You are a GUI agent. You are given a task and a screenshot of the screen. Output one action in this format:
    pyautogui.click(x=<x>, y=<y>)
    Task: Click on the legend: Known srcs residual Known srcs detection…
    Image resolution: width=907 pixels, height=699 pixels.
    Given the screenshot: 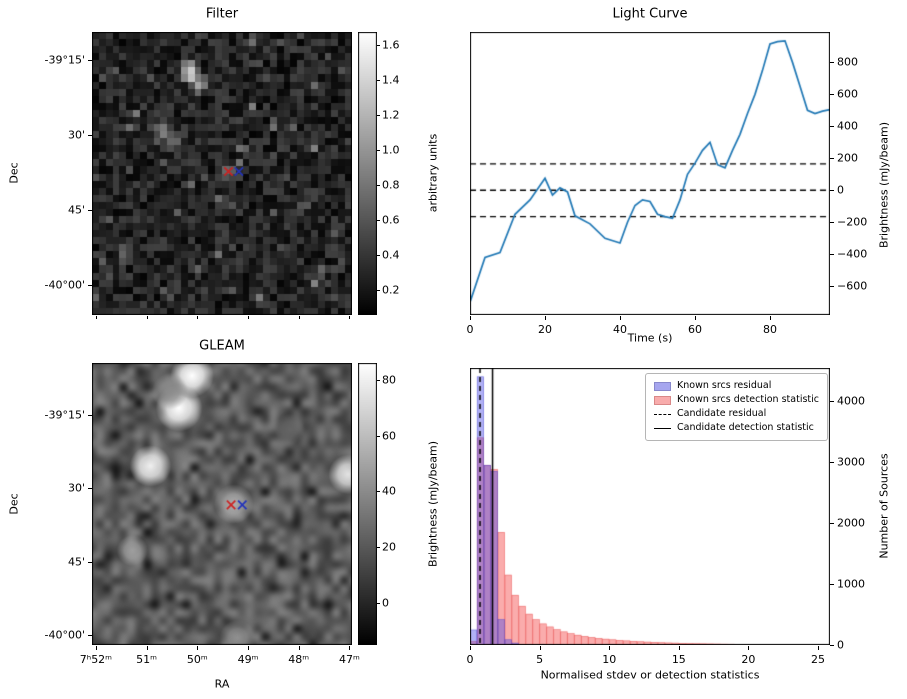 What is the action you would take?
    pyautogui.click(x=736, y=407)
    